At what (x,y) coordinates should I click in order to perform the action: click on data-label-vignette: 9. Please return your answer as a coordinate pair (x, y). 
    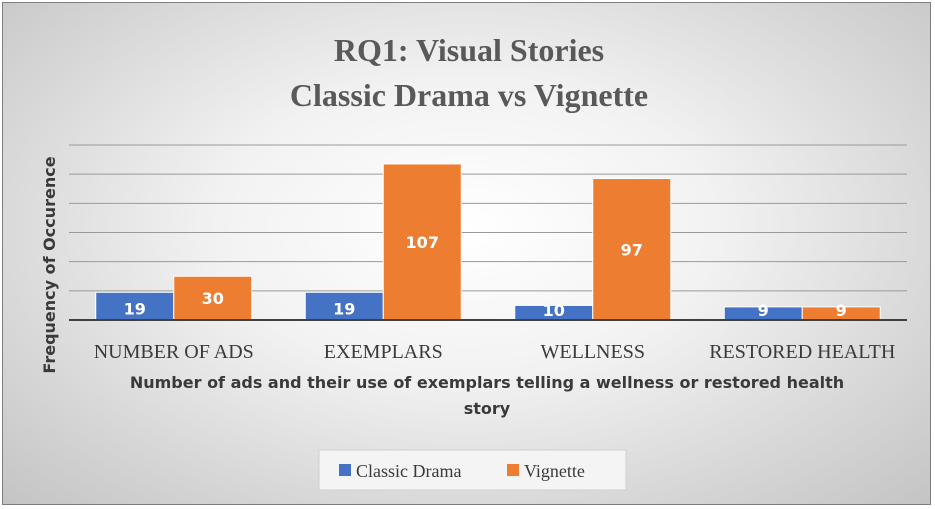
    Looking at the image, I should click on (841, 310).